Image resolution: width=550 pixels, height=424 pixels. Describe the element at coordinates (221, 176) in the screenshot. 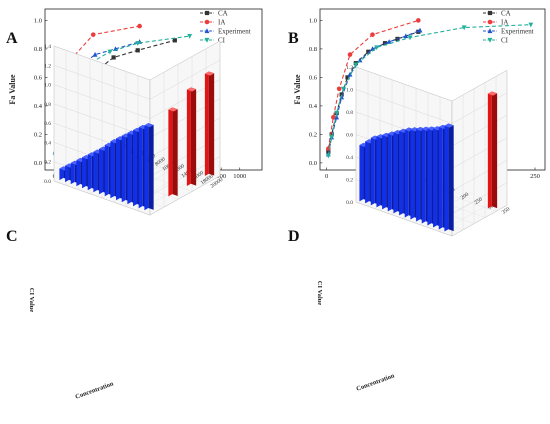

I see `x-tick-label: 900` at that location.